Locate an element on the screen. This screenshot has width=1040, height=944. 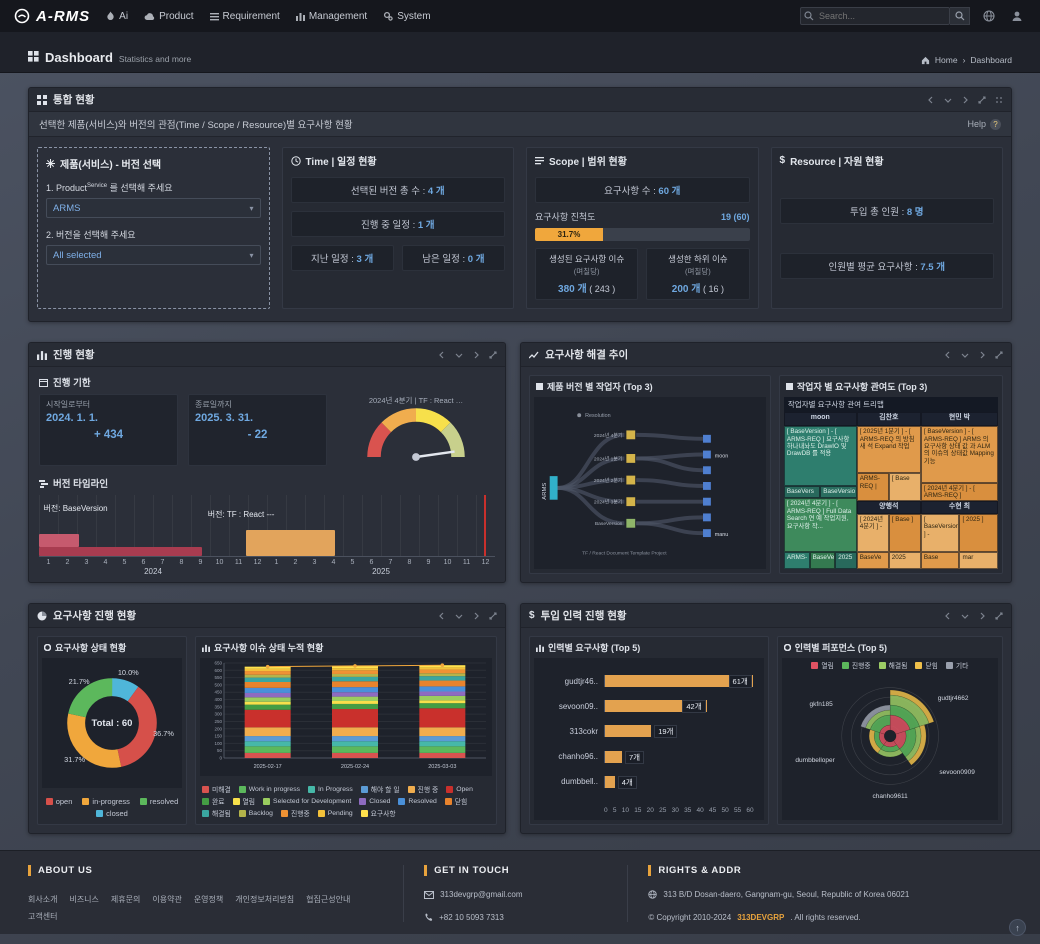
treemap-cell: BaseVersio is located at coordinates (838, 492).